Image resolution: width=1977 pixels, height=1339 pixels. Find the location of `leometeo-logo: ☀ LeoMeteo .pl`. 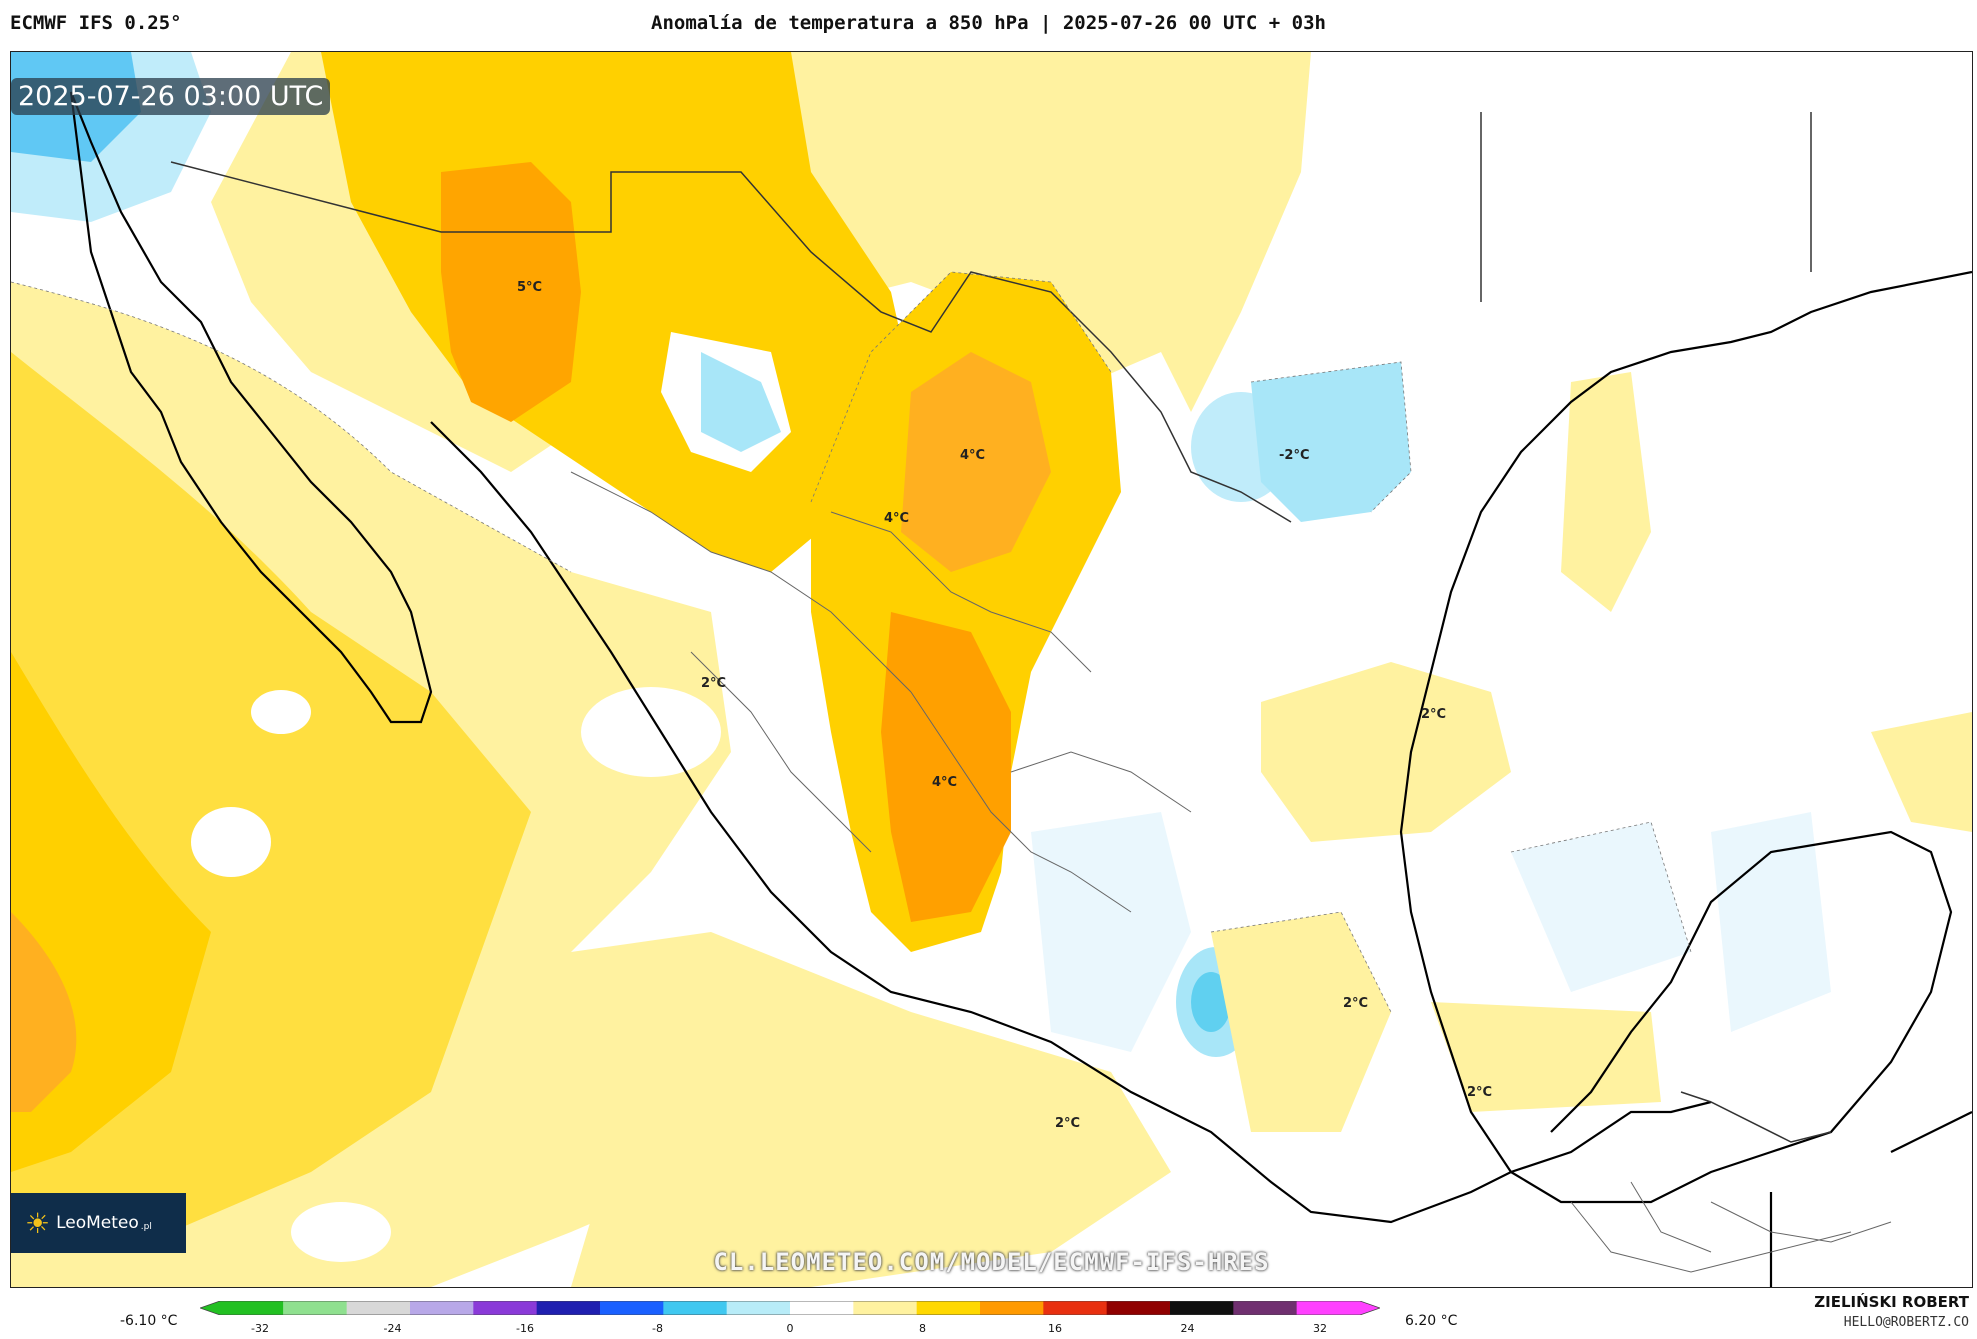

leometeo-logo: ☀ LeoMeteo .pl is located at coordinates (98, 1223).